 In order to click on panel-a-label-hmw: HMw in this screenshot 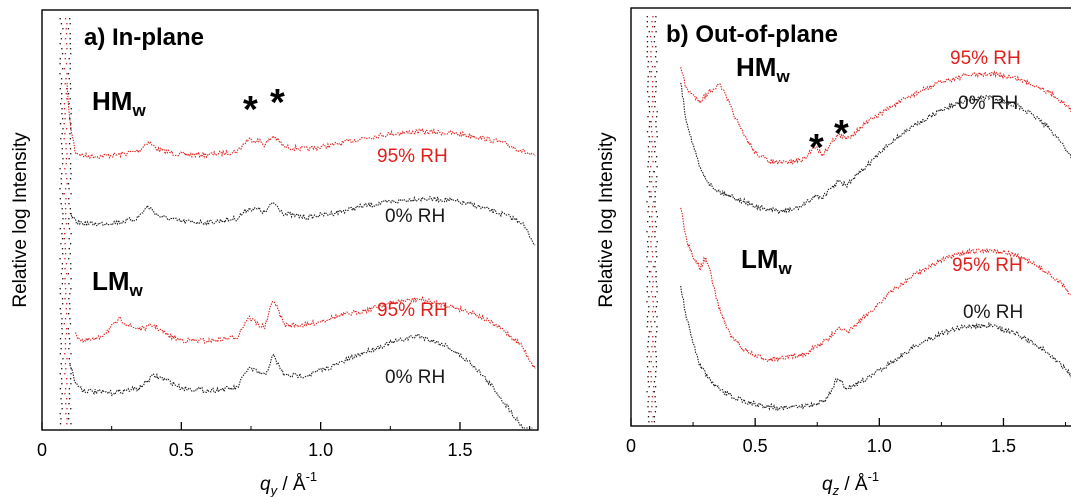, I will do `click(119, 103)`.